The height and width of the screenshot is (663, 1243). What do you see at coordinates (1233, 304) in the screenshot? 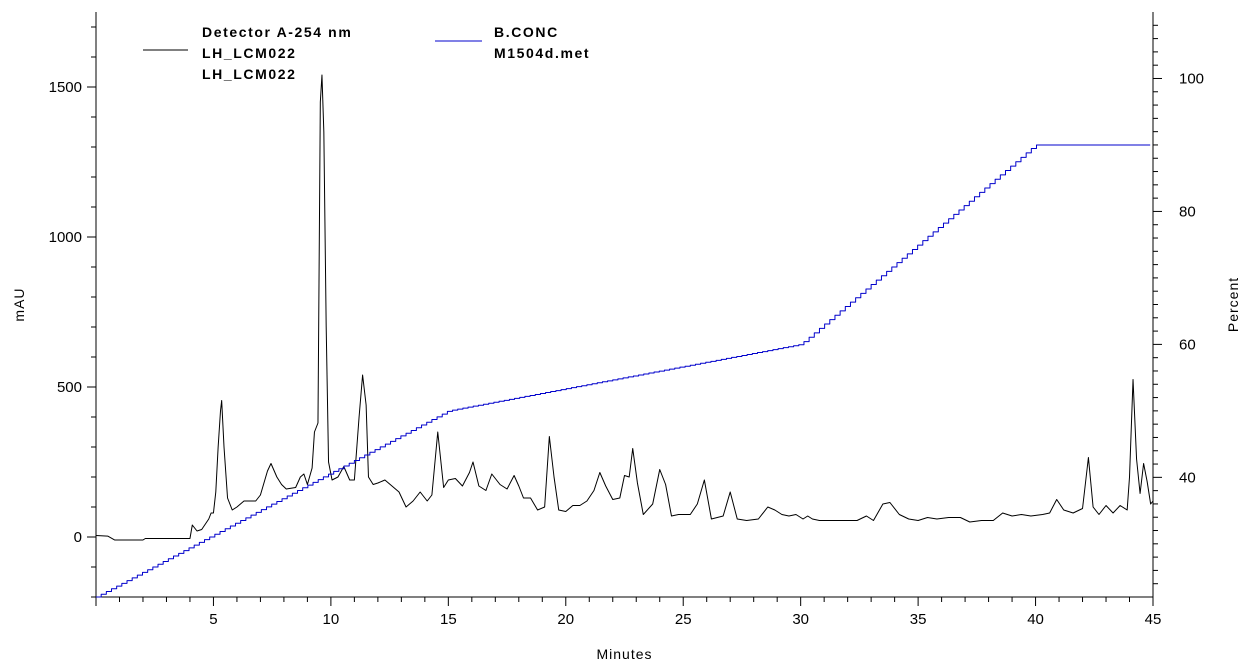
I see `y-right-axis-title: Percent` at bounding box center [1233, 304].